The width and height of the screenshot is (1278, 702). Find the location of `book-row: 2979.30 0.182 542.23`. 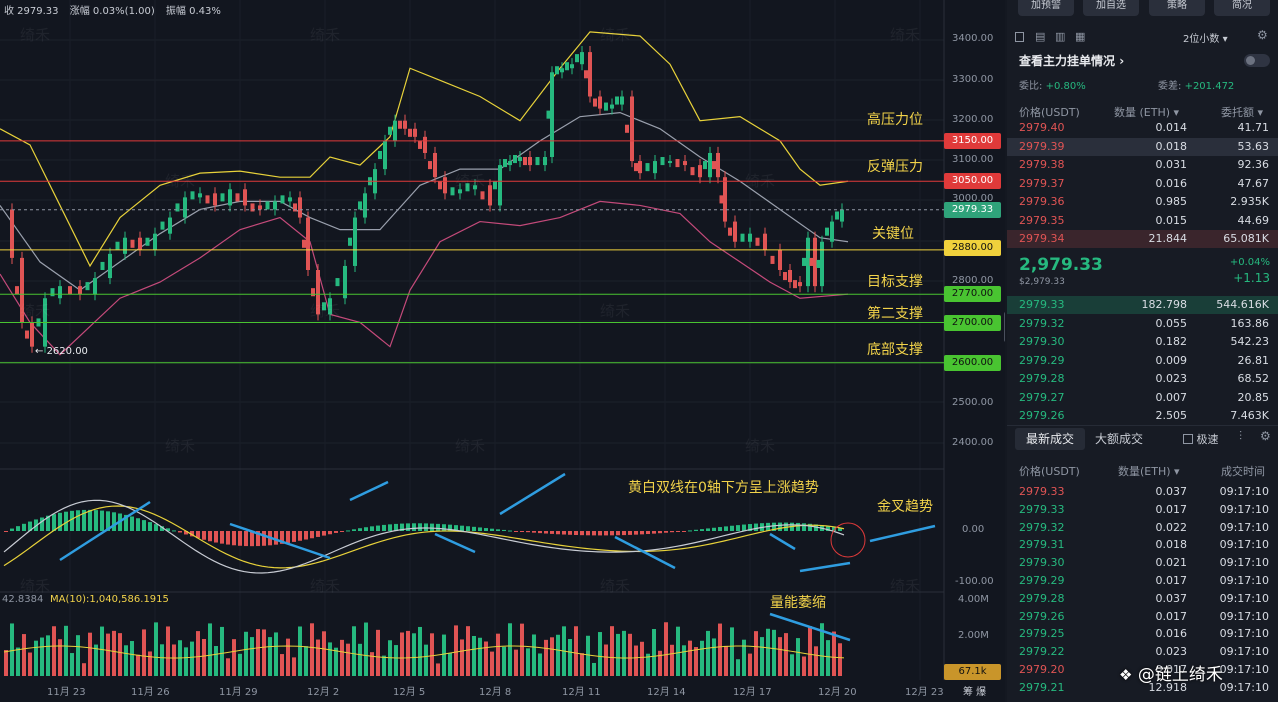

book-row: 2979.30 0.182 542.23 is located at coordinates (1142, 342).